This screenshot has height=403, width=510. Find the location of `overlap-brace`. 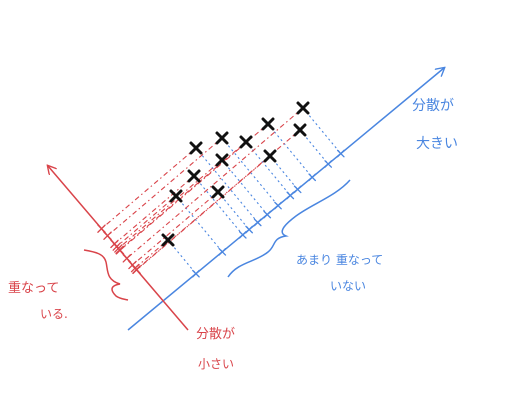

overlap-brace is located at coordinates (106, 275).